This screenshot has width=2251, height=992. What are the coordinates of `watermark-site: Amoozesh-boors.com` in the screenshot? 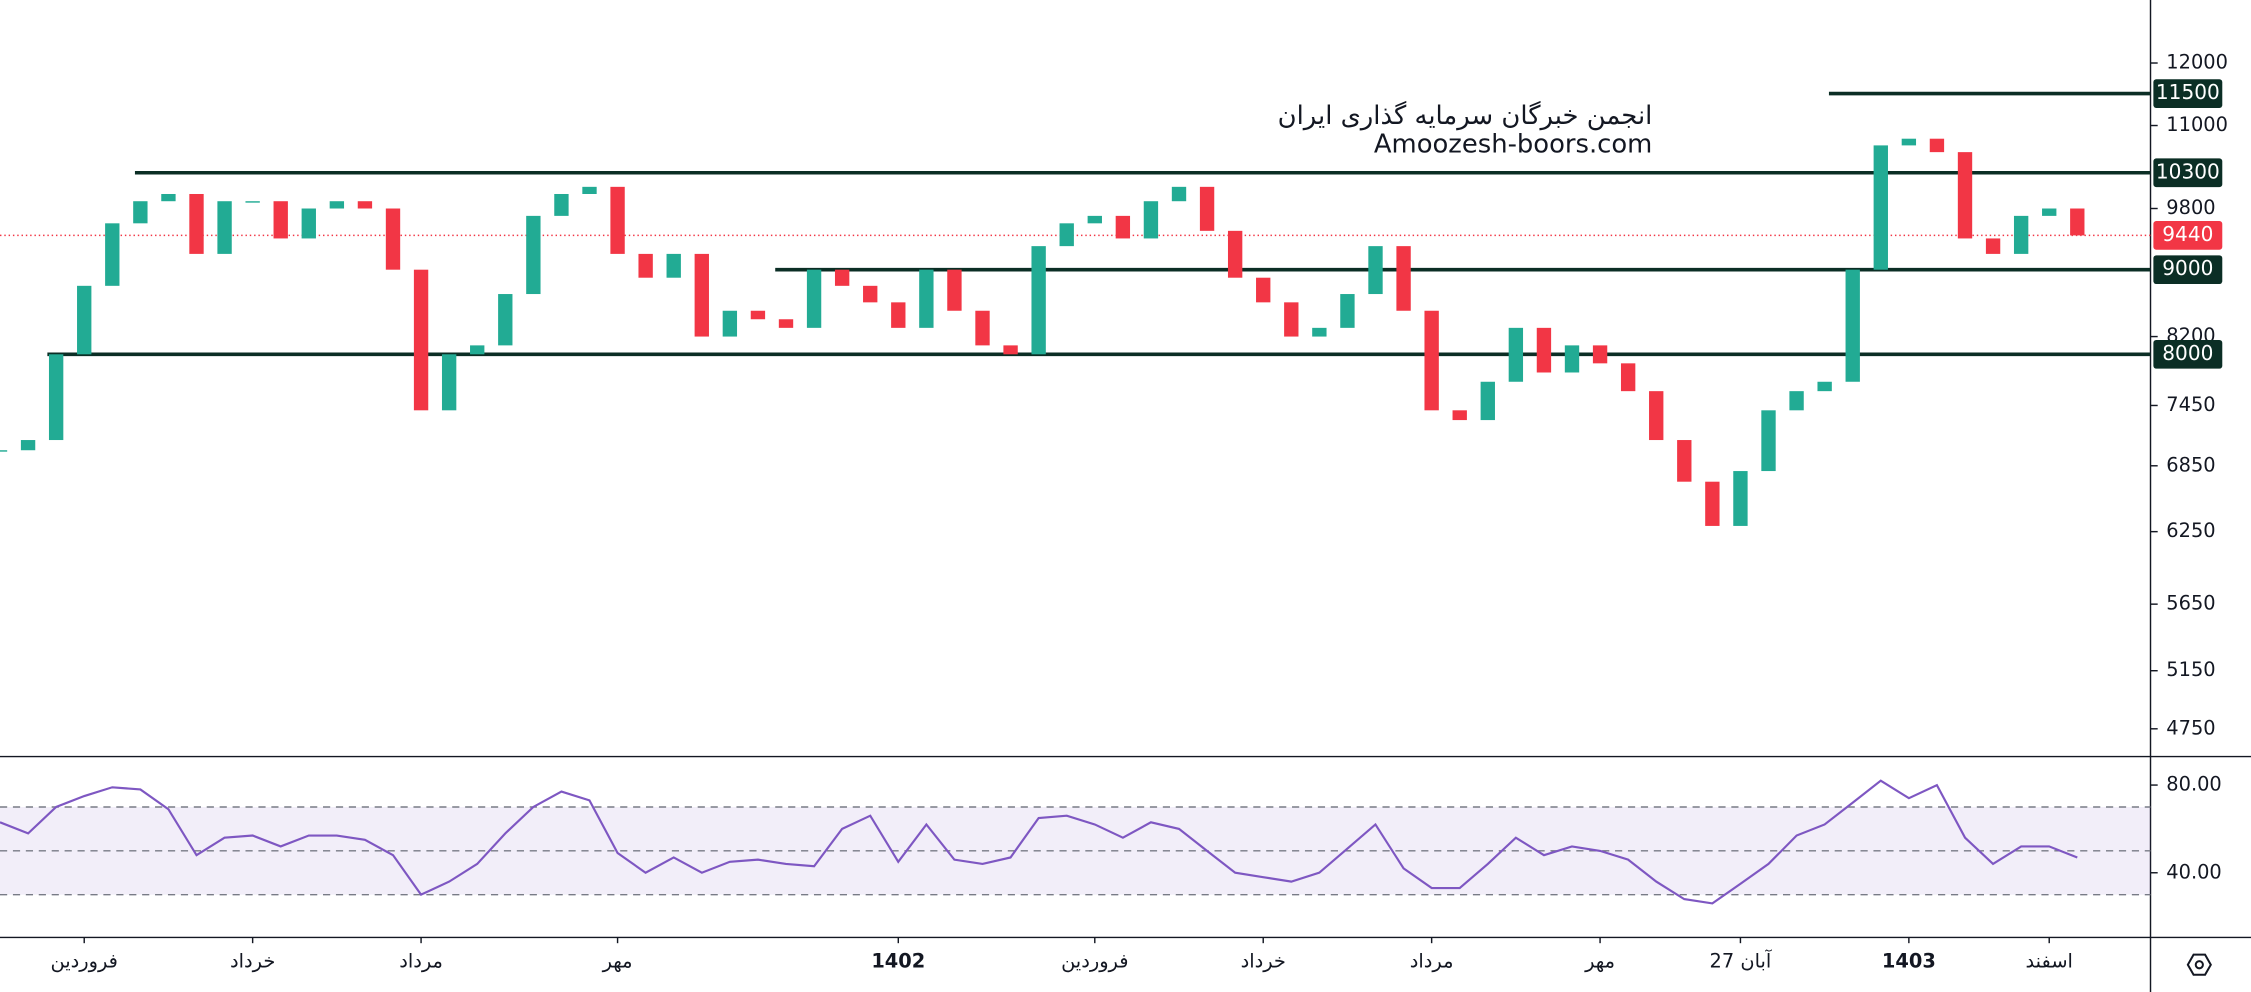 It's located at (1513, 144).